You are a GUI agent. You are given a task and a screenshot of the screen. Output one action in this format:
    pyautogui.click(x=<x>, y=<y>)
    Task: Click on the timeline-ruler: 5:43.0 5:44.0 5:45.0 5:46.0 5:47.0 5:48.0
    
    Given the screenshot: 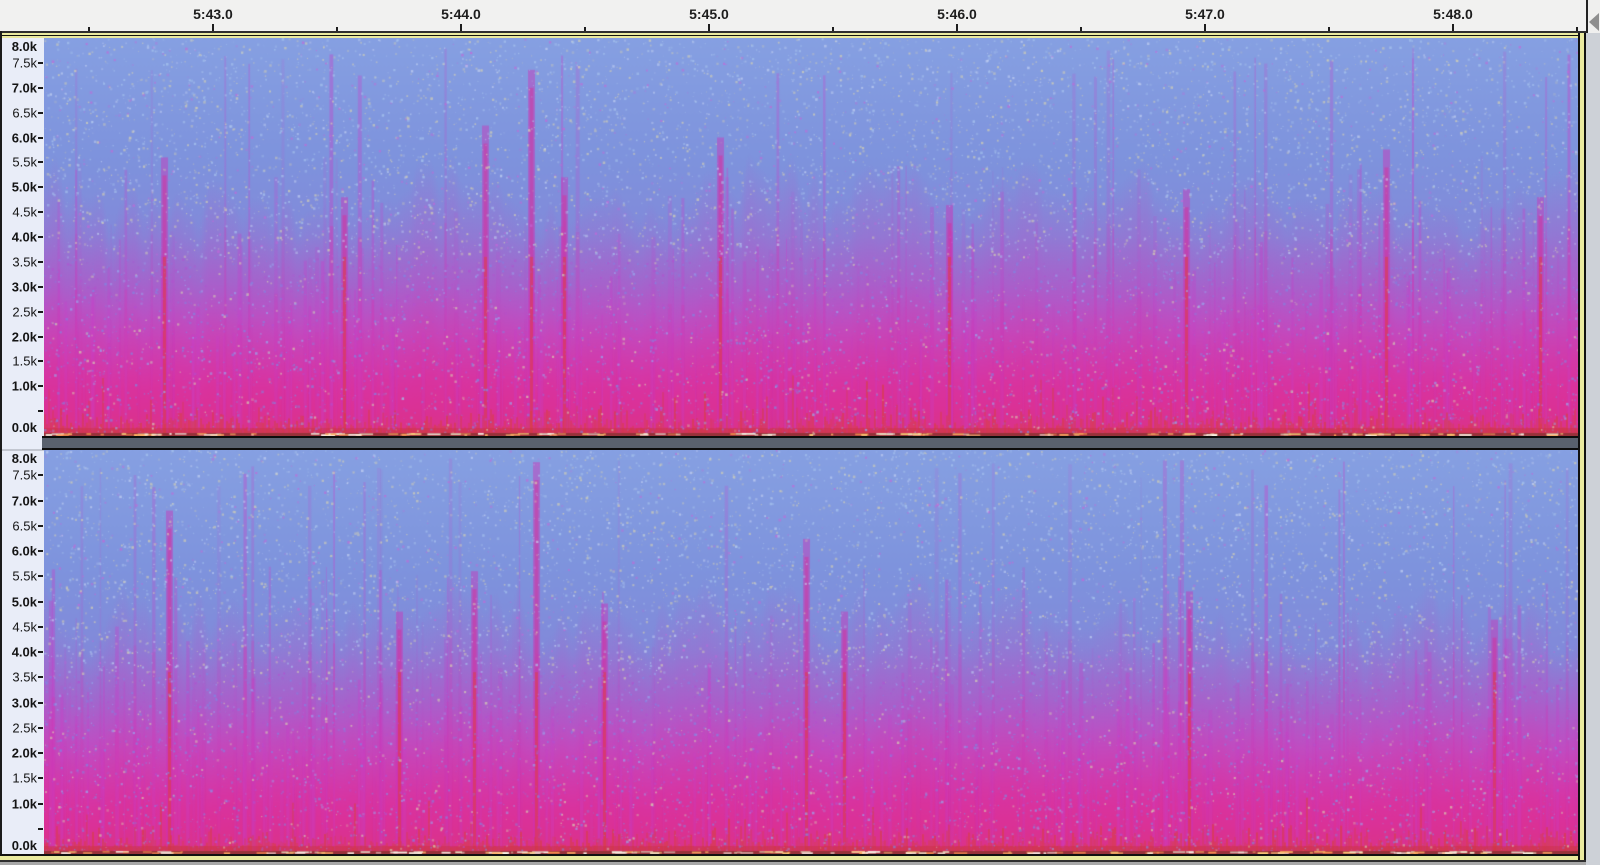 What is the action you would take?
    pyautogui.click(x=800, y=15)
    